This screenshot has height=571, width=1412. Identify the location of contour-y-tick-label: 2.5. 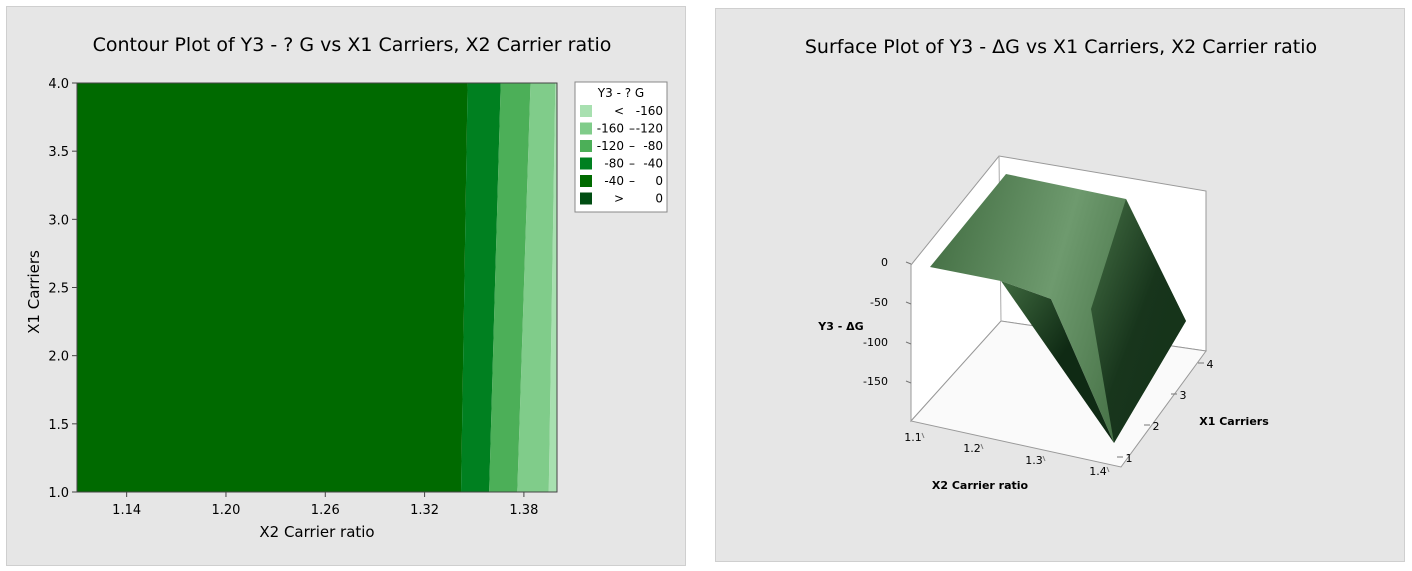
(58, 289).